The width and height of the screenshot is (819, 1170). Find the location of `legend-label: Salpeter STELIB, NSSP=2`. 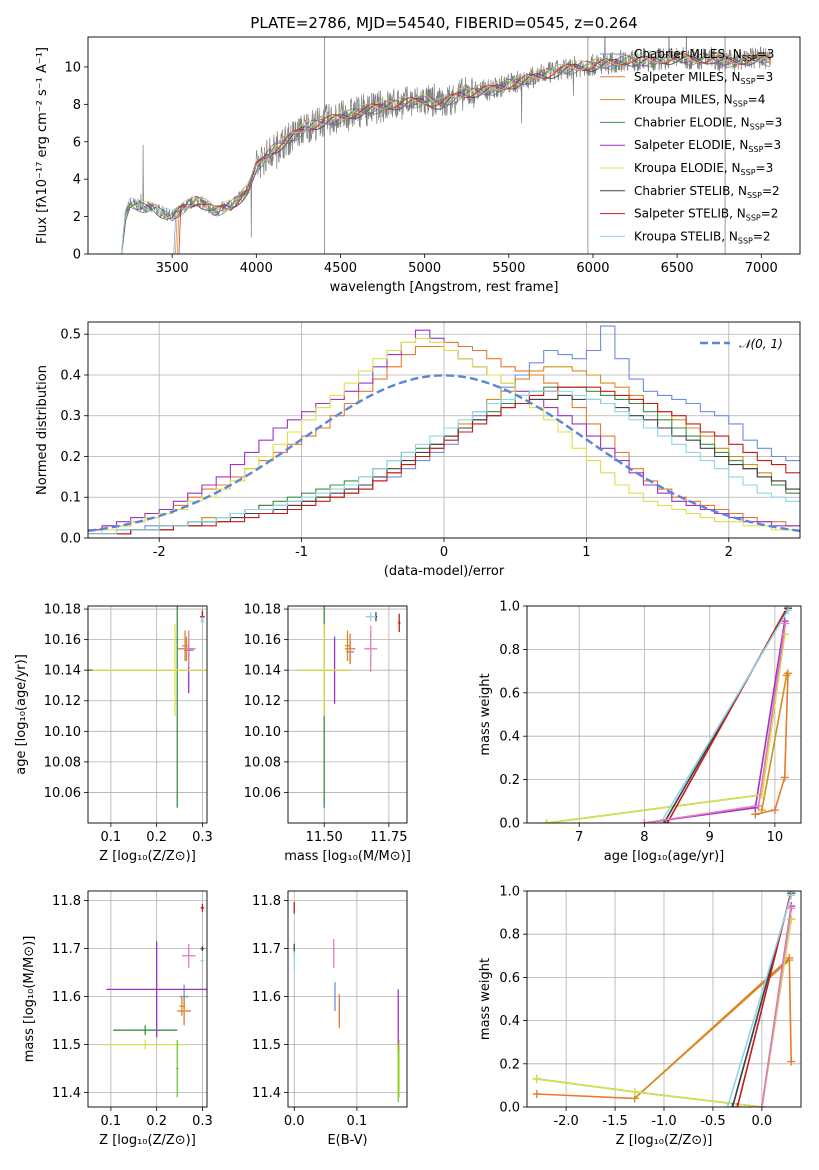

legend-label: Salpeter STELIB, NSSP=2 is located at coordinates (706, 215).